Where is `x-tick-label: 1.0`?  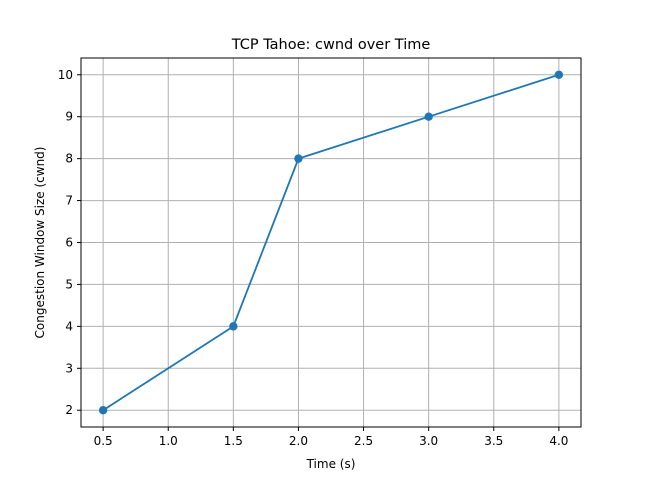 x-tick-label: 1.0 is located at coordinates (168, 441).